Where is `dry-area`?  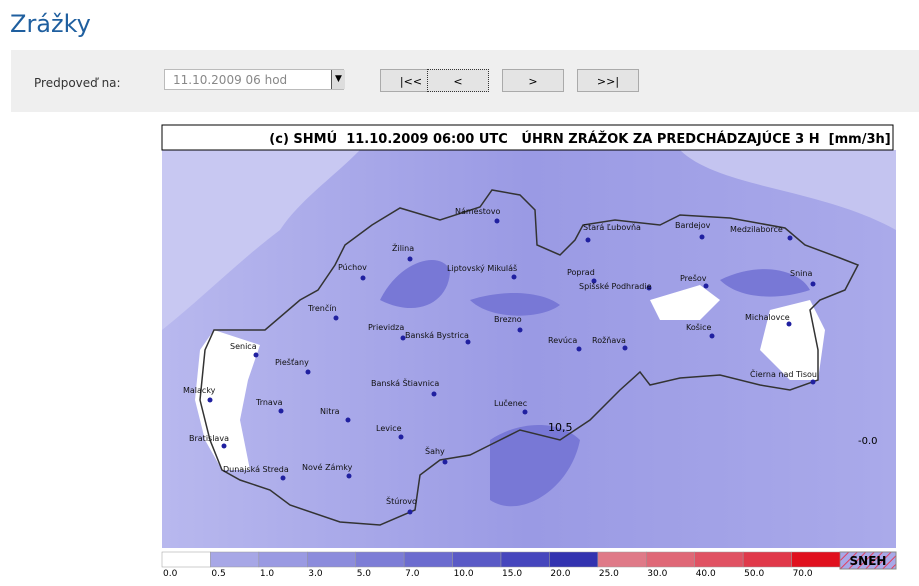 dry-area is located at coordinates (737, 332).